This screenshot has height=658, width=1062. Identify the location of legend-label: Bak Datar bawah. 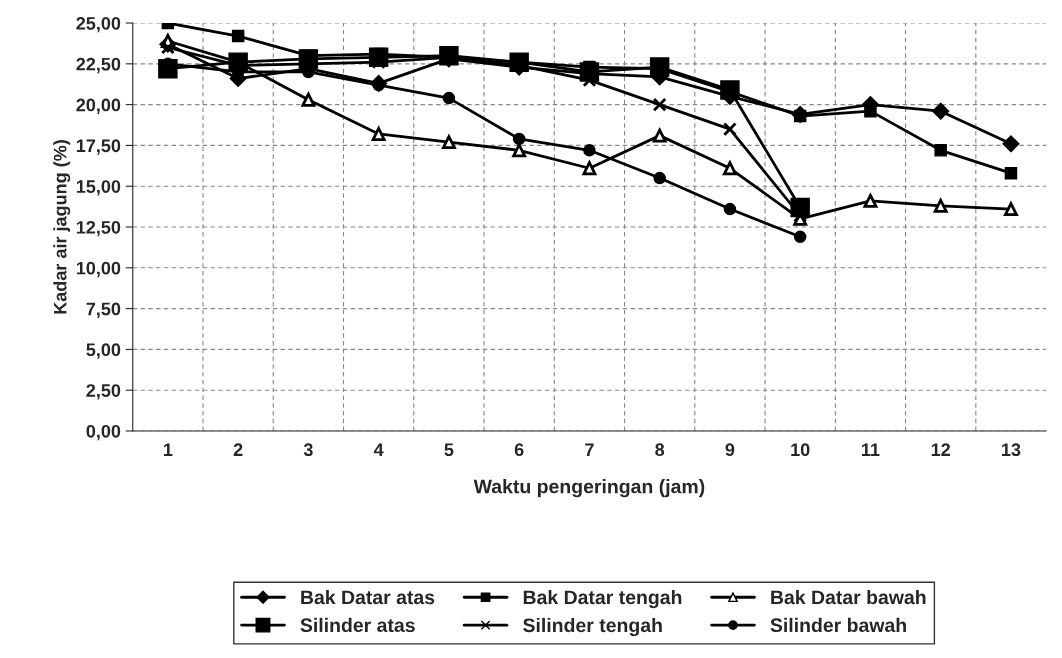
(848, 597).